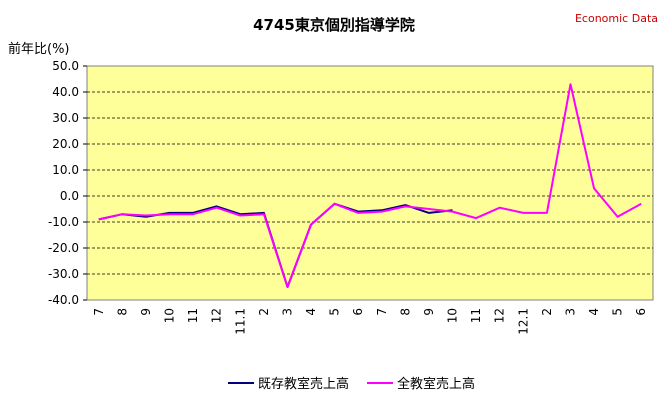  What do you see at coordinates (616, 18) in the screenshot?
I see `source-label: Economic Data` at bounding box center [616, 18].